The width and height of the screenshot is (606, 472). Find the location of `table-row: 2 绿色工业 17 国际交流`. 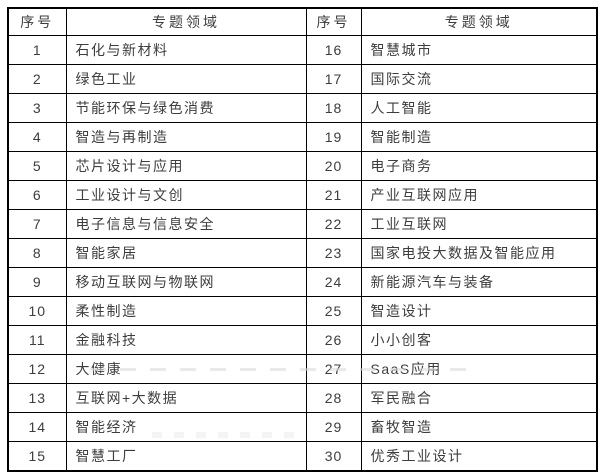

table-row: 2 绿色工业 17 国际交流 is located at coordinates (302, 79).